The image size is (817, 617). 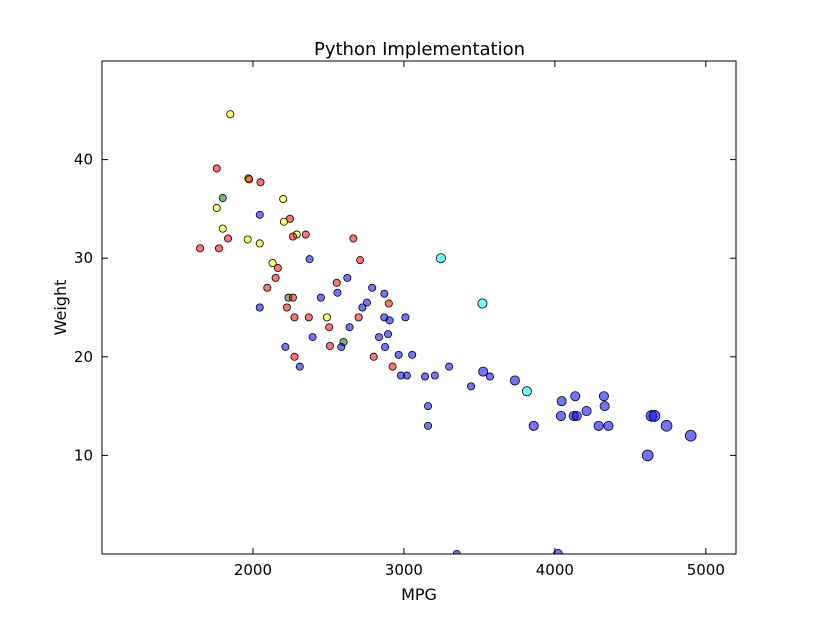 What do you see at coordinates (83, 455) in the screenshot?
I see `y-tick-label: 10` at bounding box center [83, 455].